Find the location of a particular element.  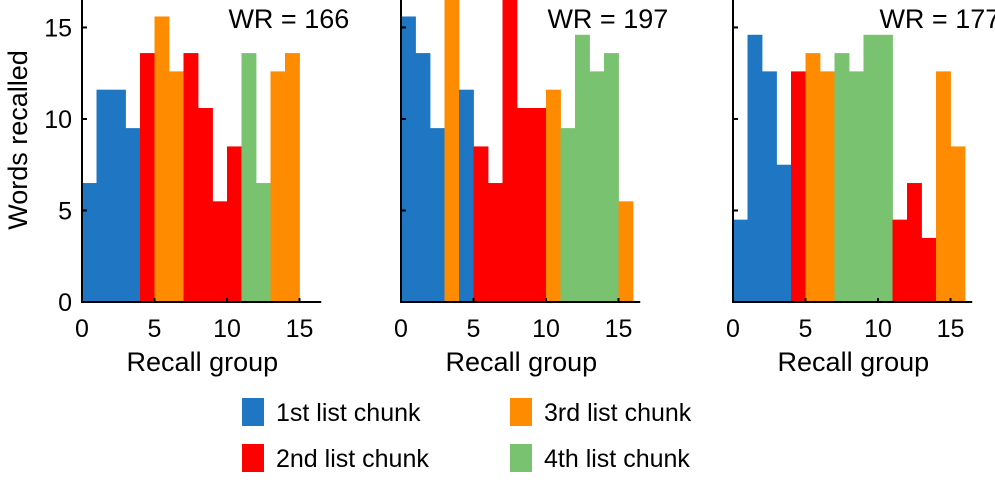

bar-panel1-group3 is located at coordinates (133, 215).